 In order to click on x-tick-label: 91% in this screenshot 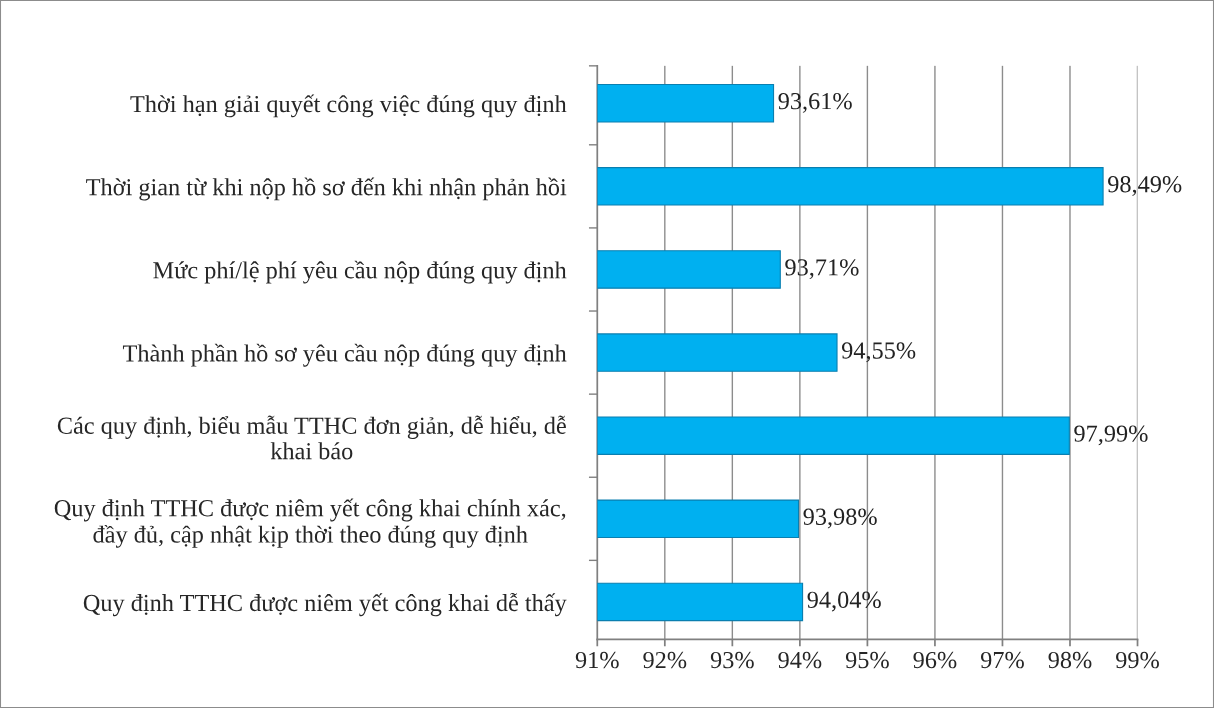, I will do `click(597, 660)`.